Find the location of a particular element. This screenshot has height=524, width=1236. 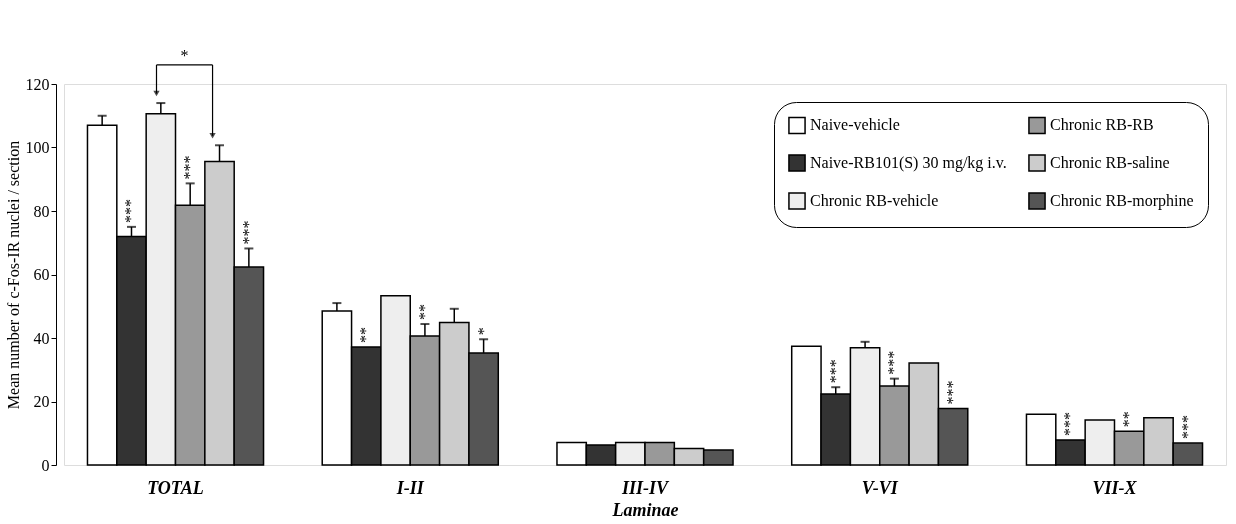

data-label: * is located at coordinates (483, 331).